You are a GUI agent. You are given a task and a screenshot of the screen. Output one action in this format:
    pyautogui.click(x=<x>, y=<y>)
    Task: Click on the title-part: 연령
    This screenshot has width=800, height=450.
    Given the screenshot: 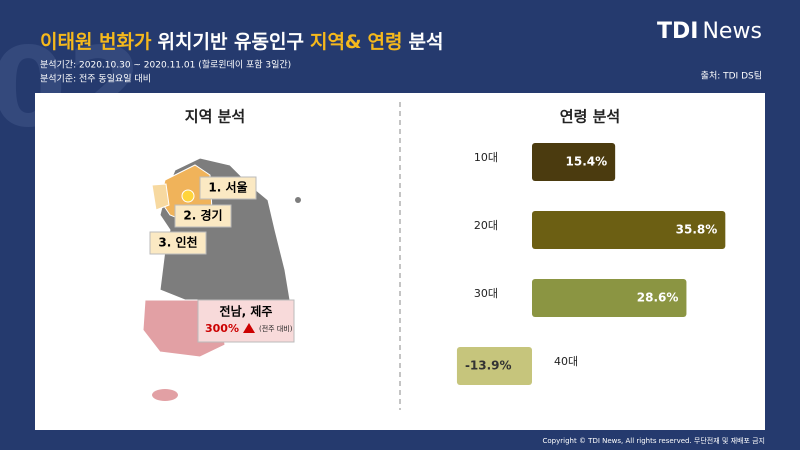 What is the action you would take?
    pyautogui.click(x=385, y=42)
    